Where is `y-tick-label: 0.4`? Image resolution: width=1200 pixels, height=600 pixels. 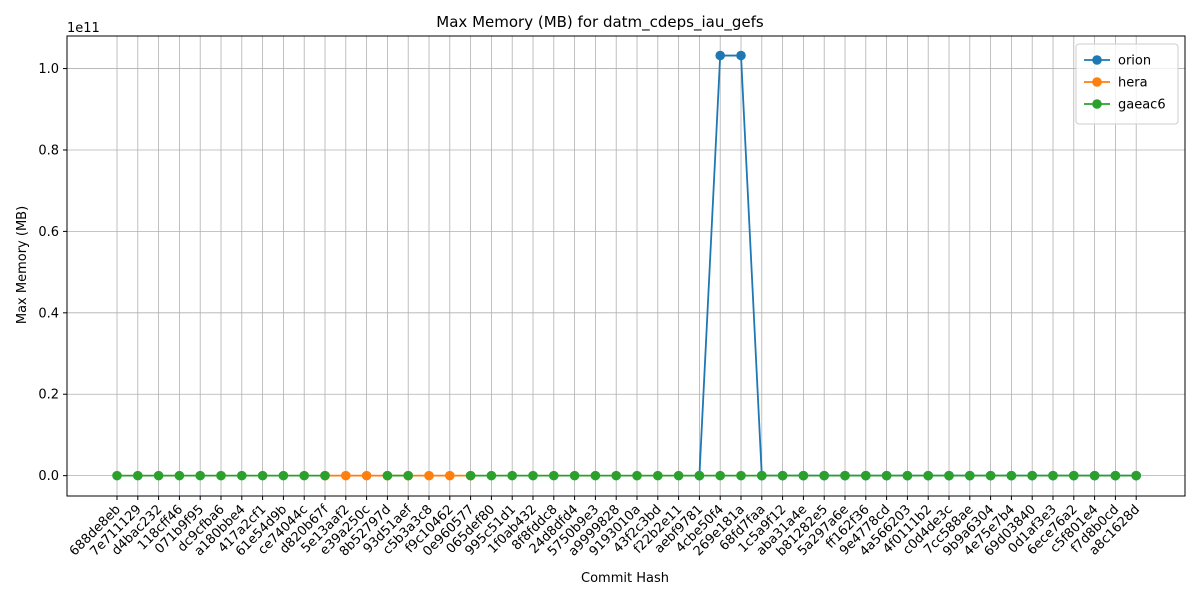
y-tick-label: 0.4 is located at coordinates (48, 313).